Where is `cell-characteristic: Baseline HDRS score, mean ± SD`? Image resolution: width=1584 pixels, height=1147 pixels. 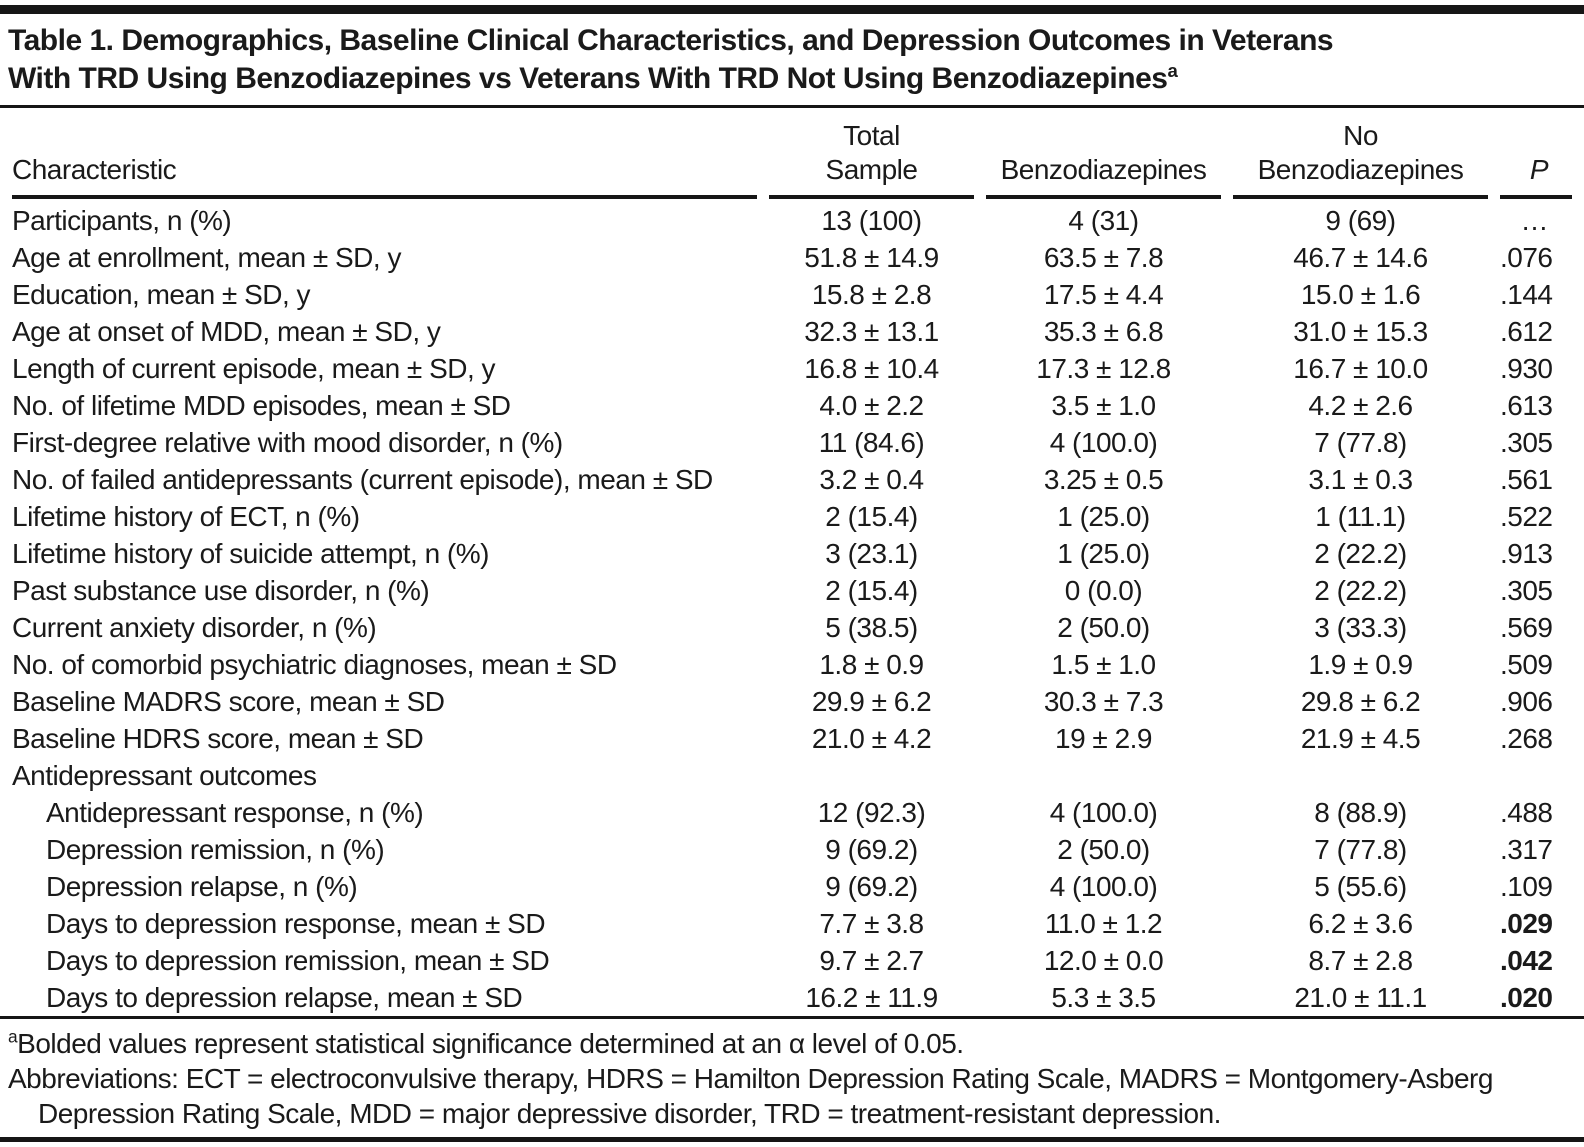
cell-characteristic: Baseline HDRS score, mean ± SD is located at coordinates (218, 738).